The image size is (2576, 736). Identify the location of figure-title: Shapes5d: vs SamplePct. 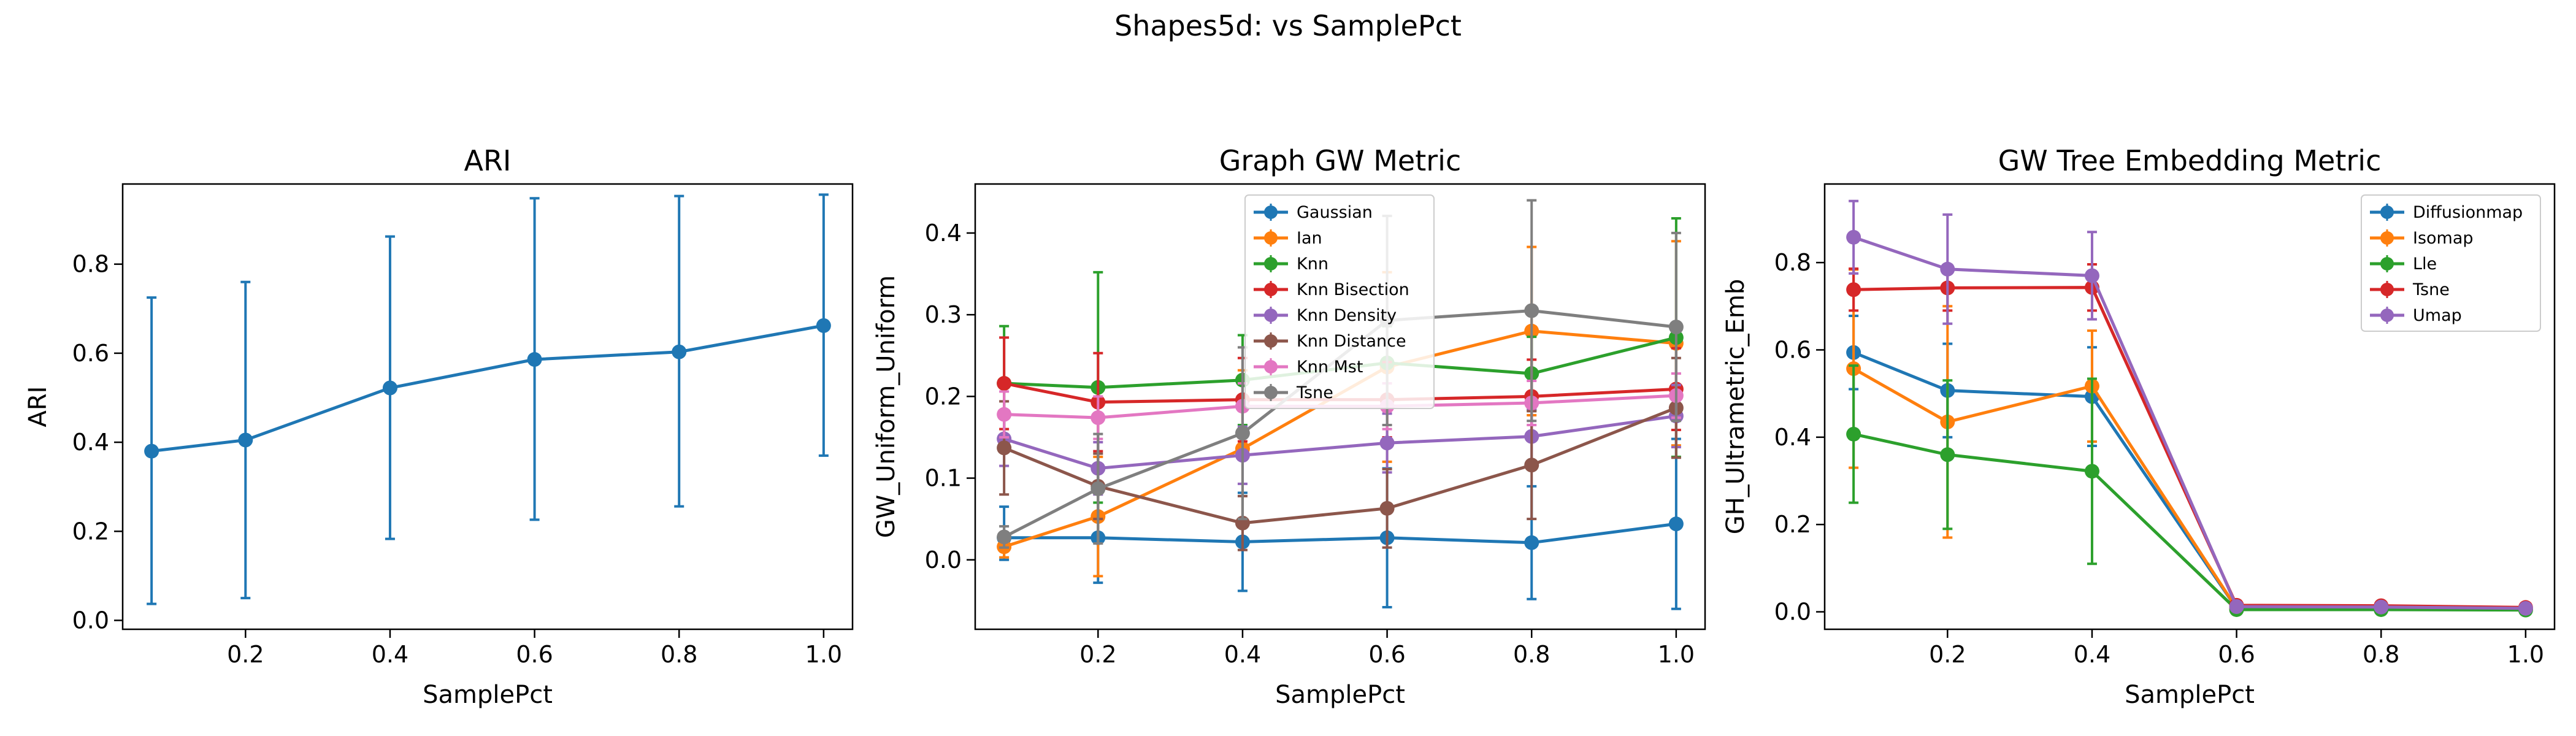
(1288, 25).